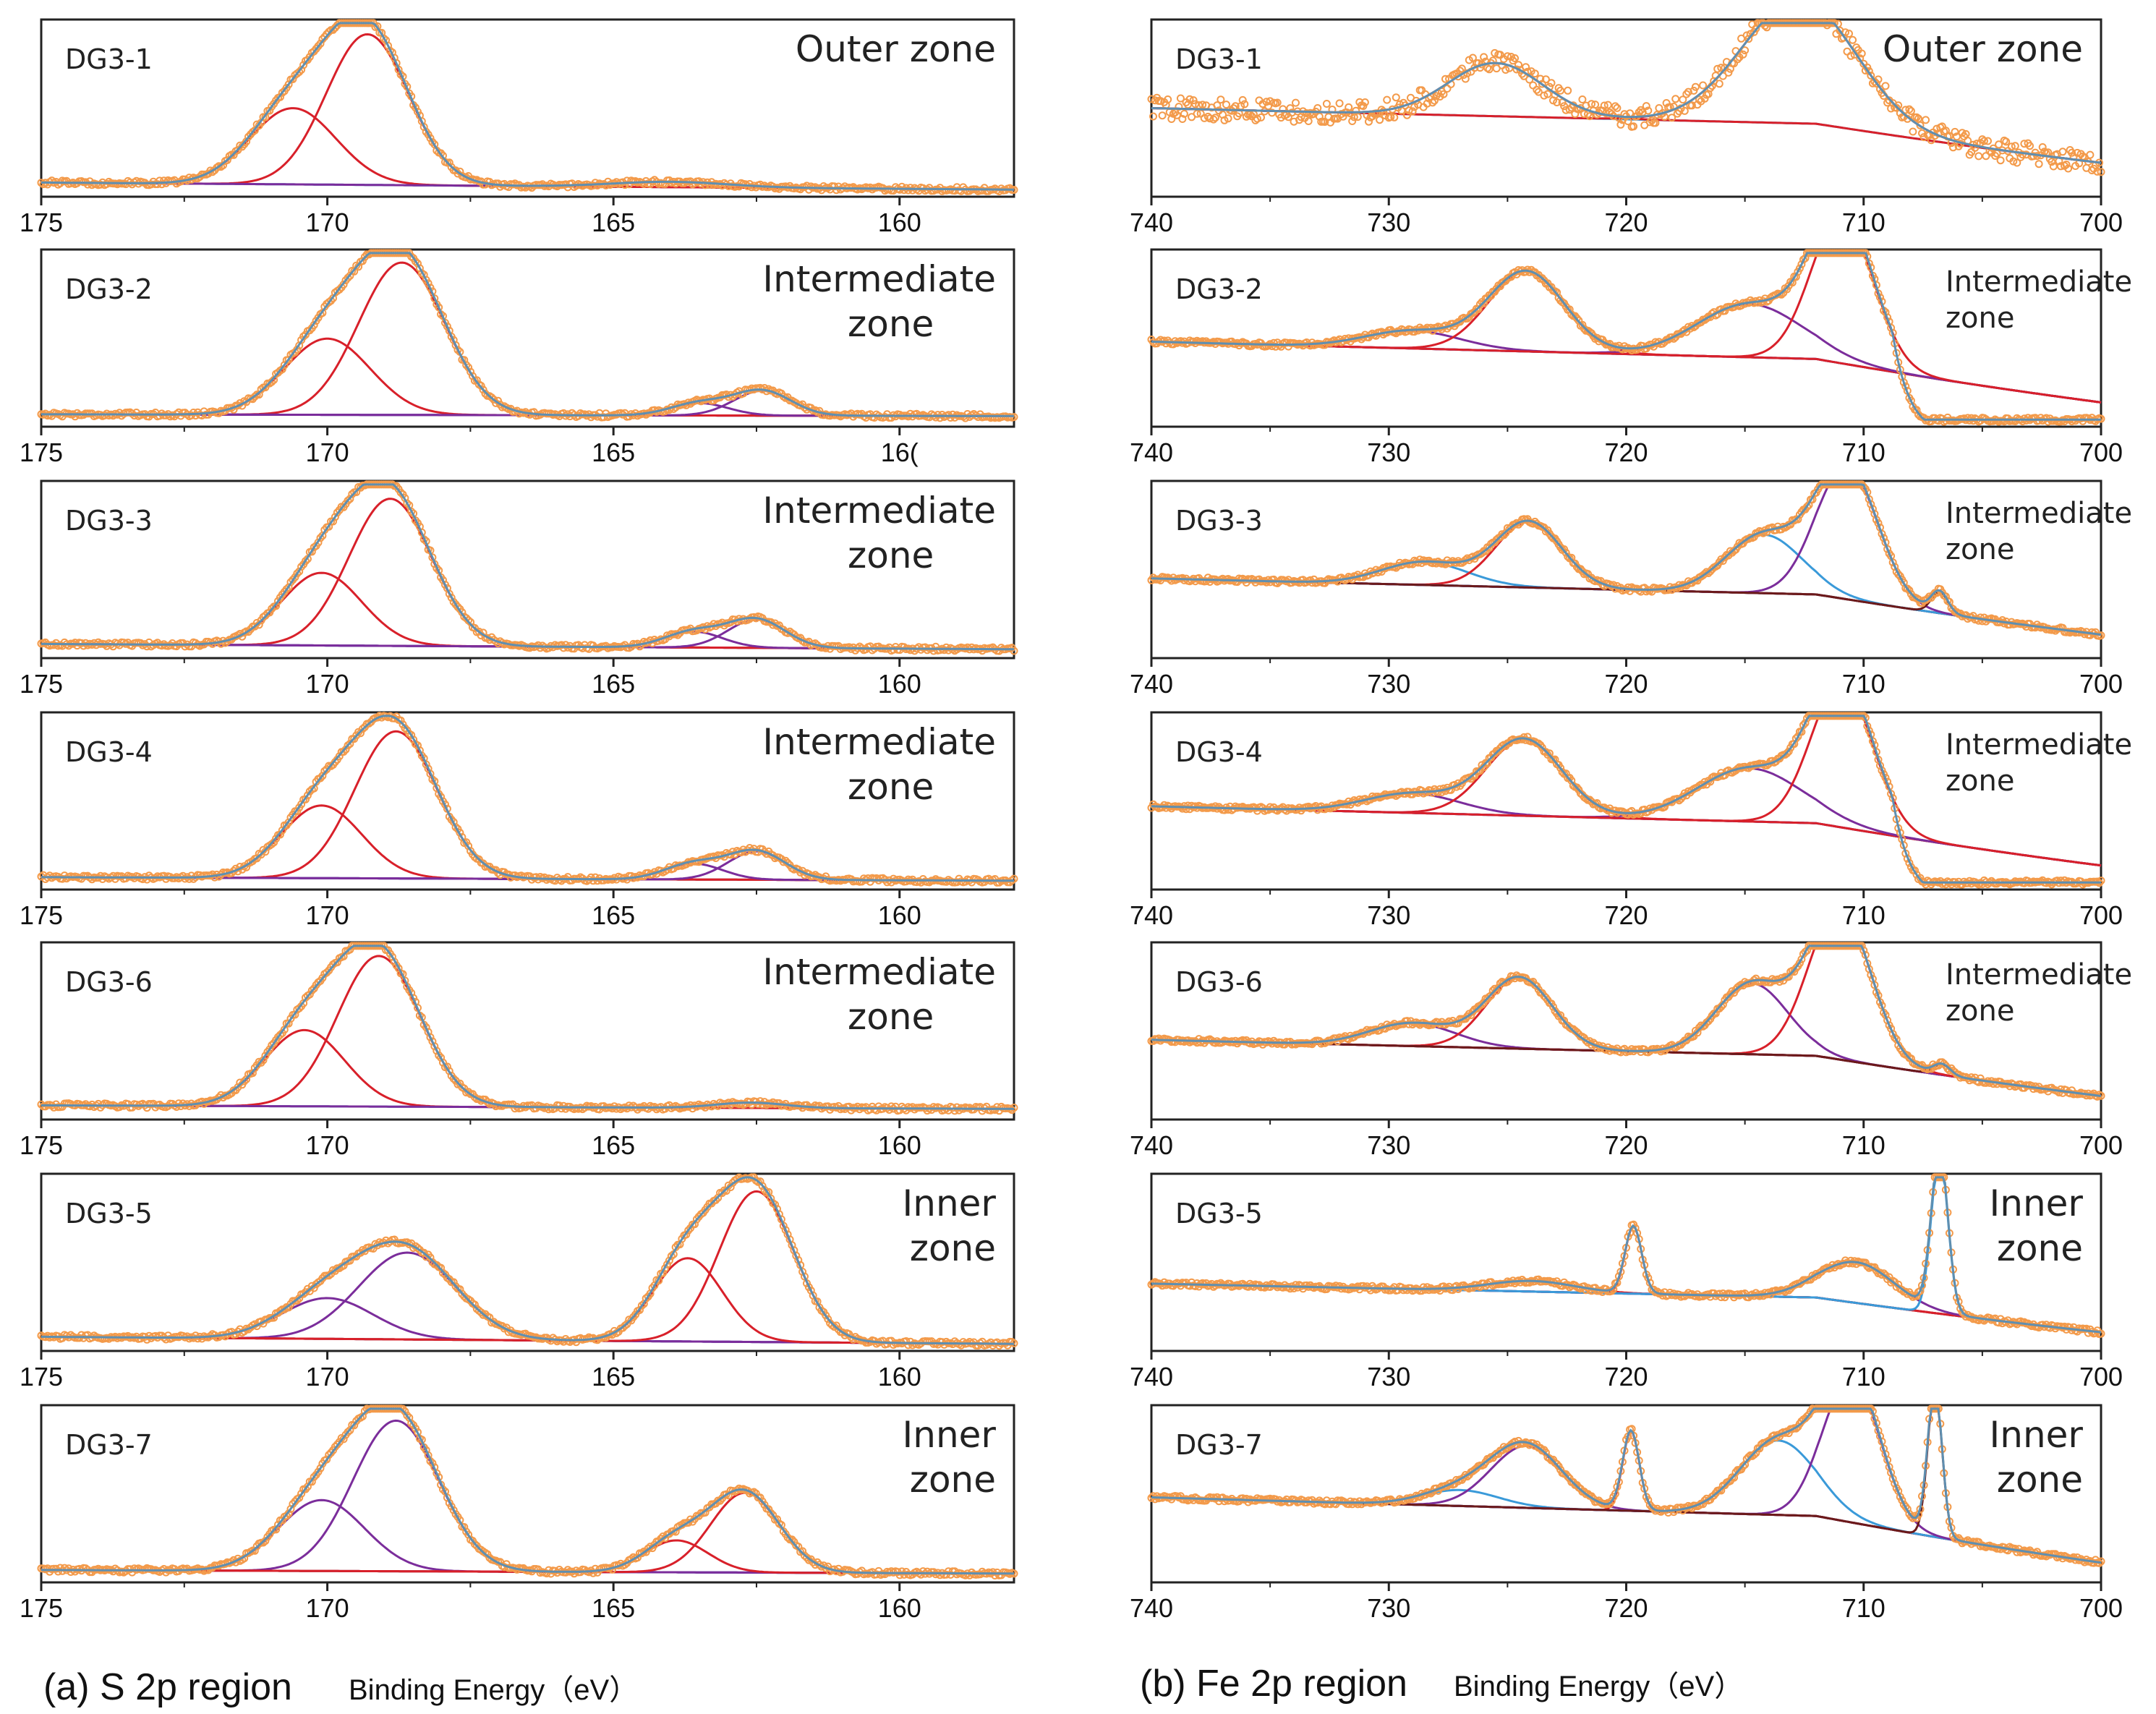 This screenshot has width=2156, height=1714. Describe the element at coordinates (1626, 452) in the screenshot. I see `panel-b-dg3-2-tick-label: 720` at that location.